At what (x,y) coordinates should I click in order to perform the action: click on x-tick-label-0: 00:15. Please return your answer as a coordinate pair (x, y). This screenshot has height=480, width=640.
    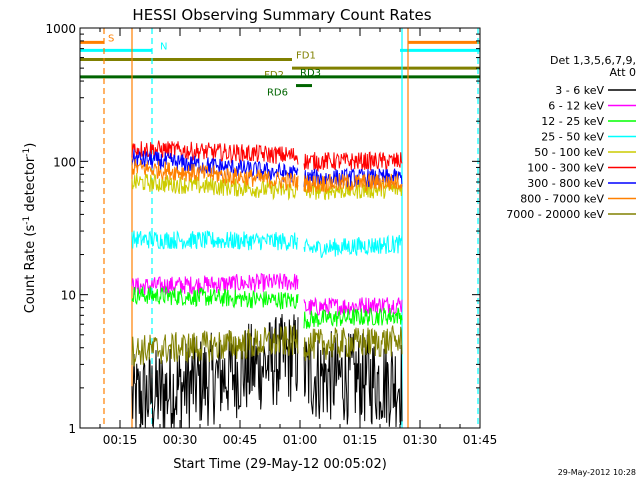
    Looking at the image, I should click on (120, 440).